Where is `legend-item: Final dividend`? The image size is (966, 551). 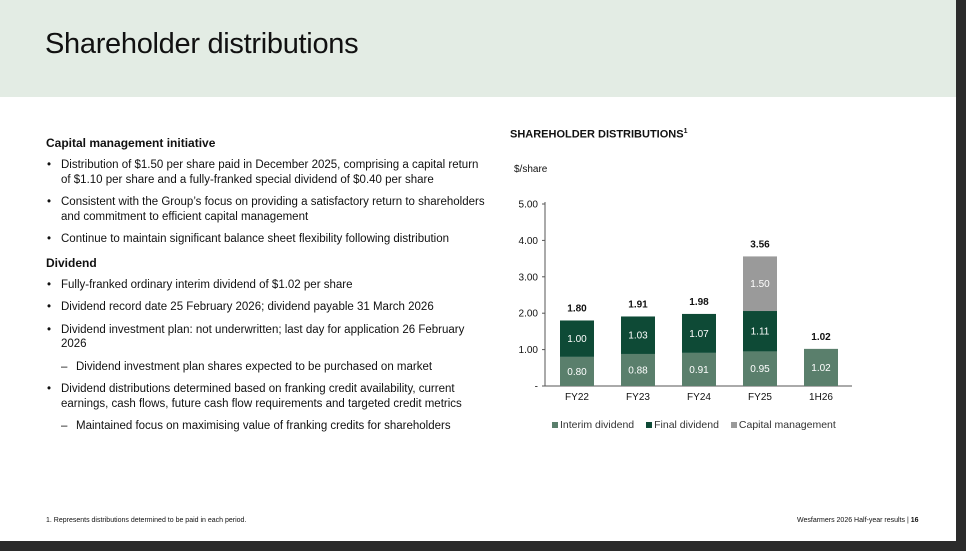
legend-item: Final dividend is located at coordinates (682, 425).